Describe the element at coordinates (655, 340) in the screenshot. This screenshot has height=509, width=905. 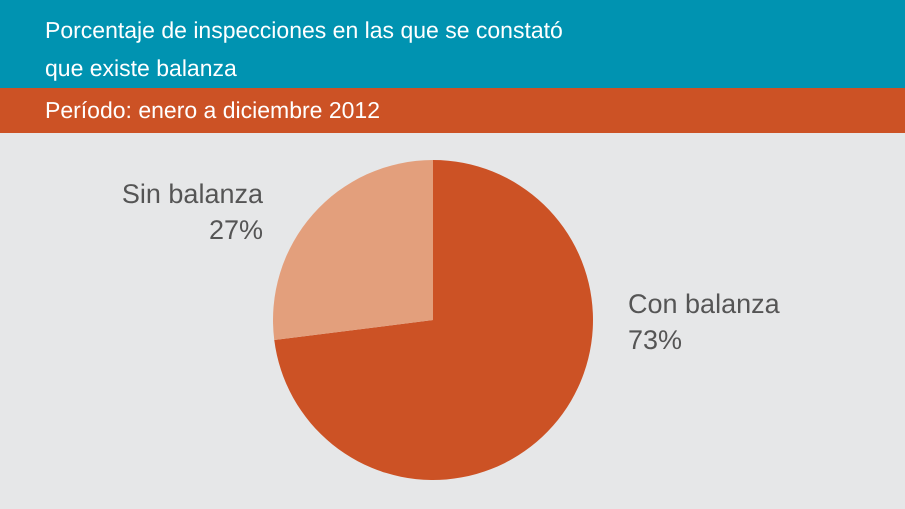
I see `data-label: 73%` at that location.